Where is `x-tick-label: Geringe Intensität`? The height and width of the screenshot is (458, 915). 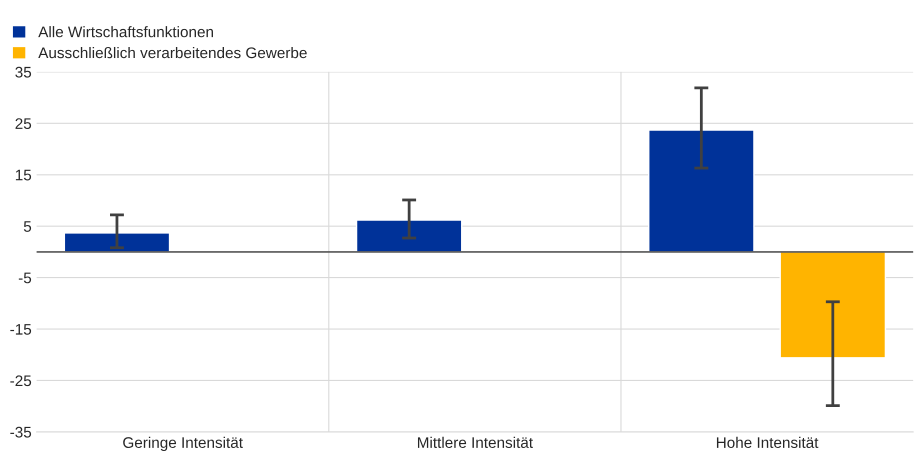 x-tick-label: Geringe Intensität is located at coordinates (183, 443).